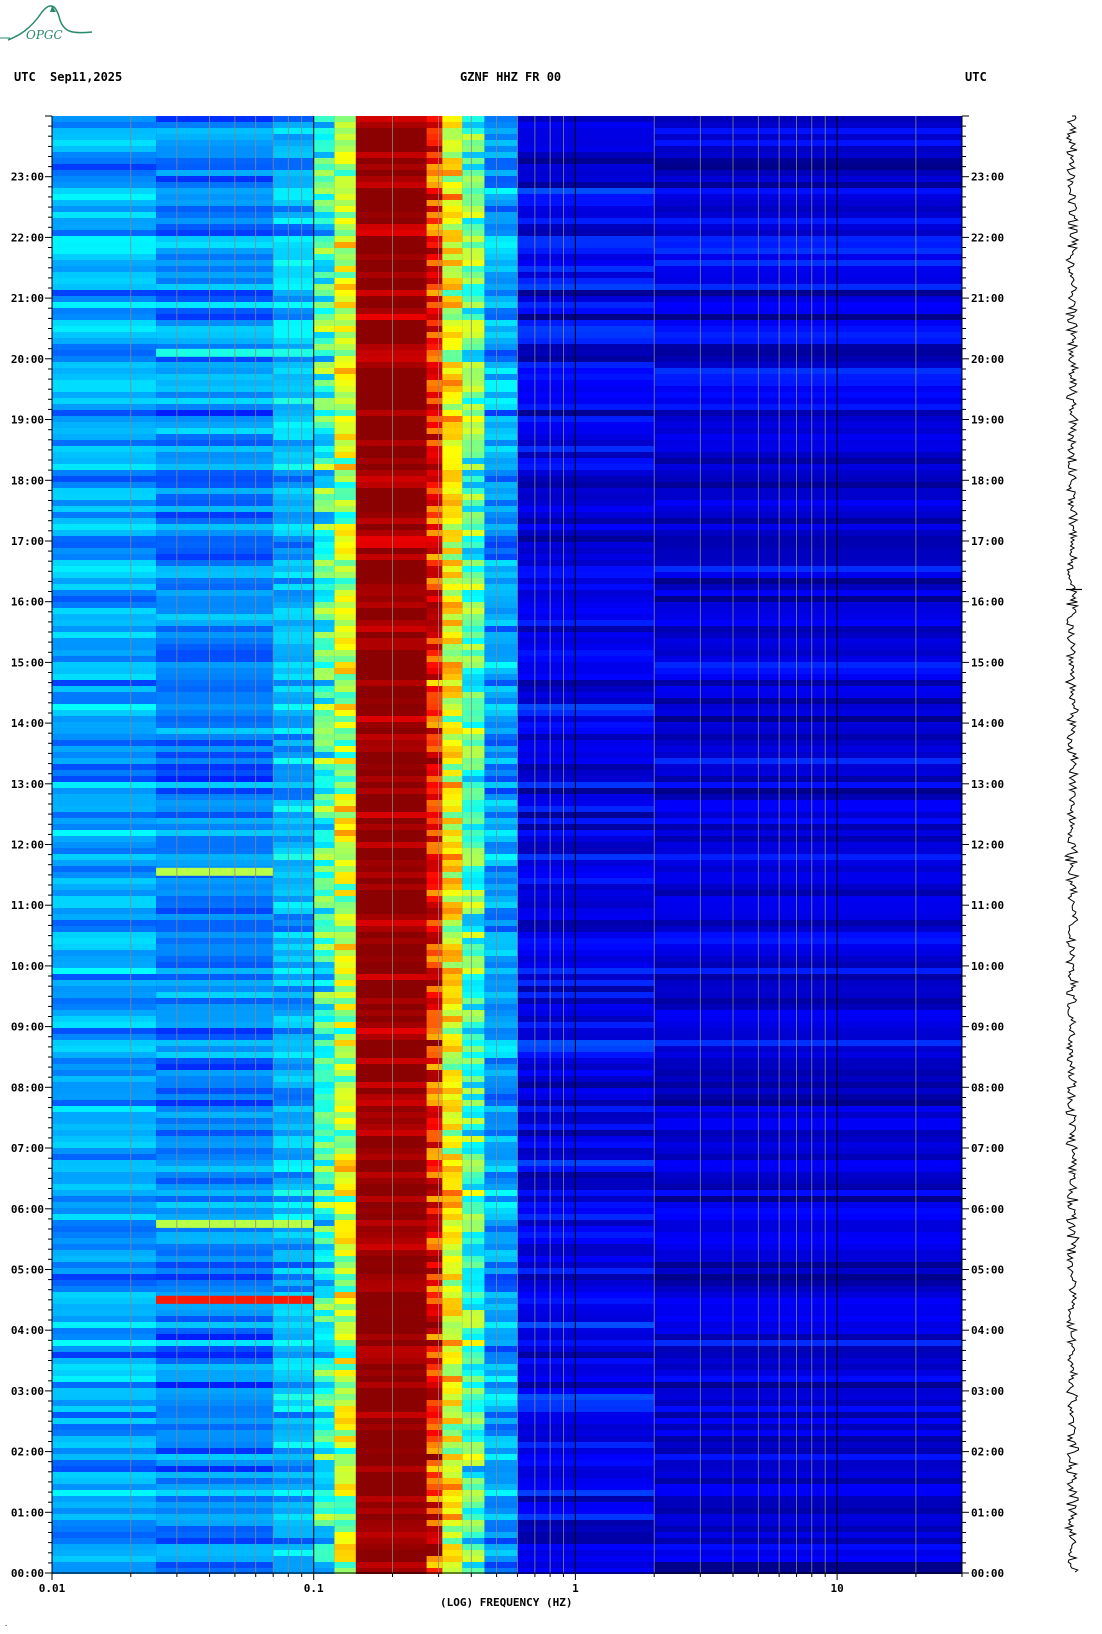 Image resolution: width=1102 pixels, height=1634 pixels. I want to click on y-tick-label-left: 23:00, so click(27, 177).